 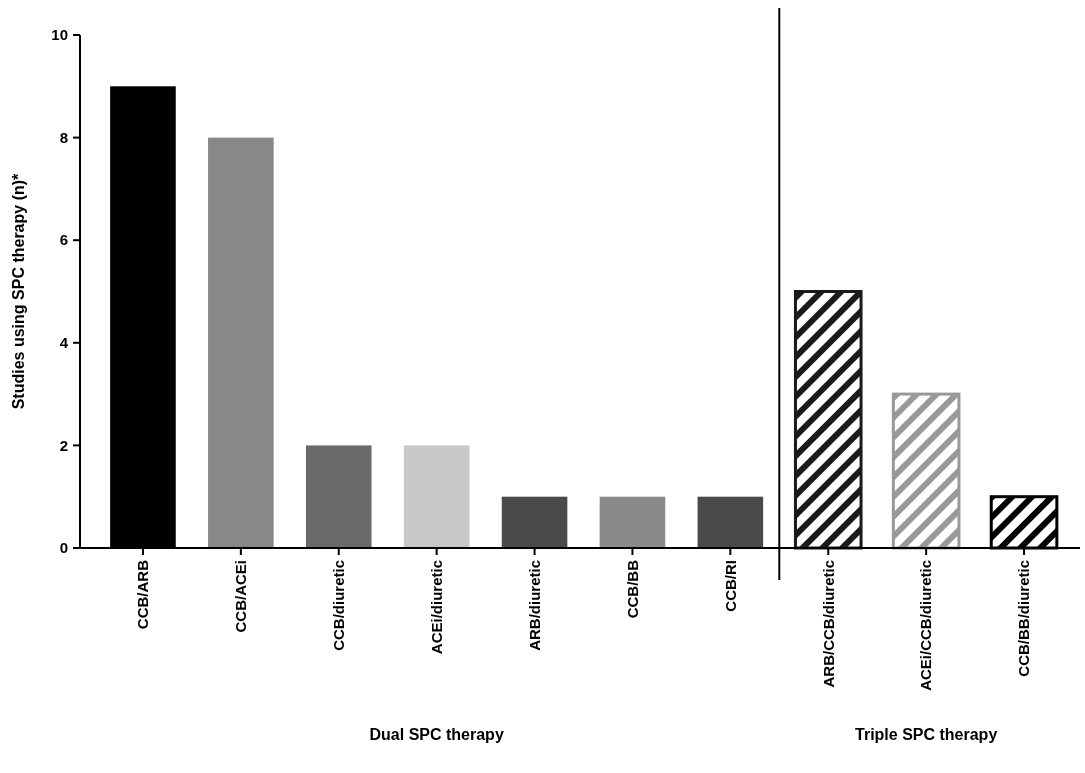 What do you see at coordinates (64, 343) in the screenshot?
I see `y-tick-label: 4` at bounding box center [64, 343].